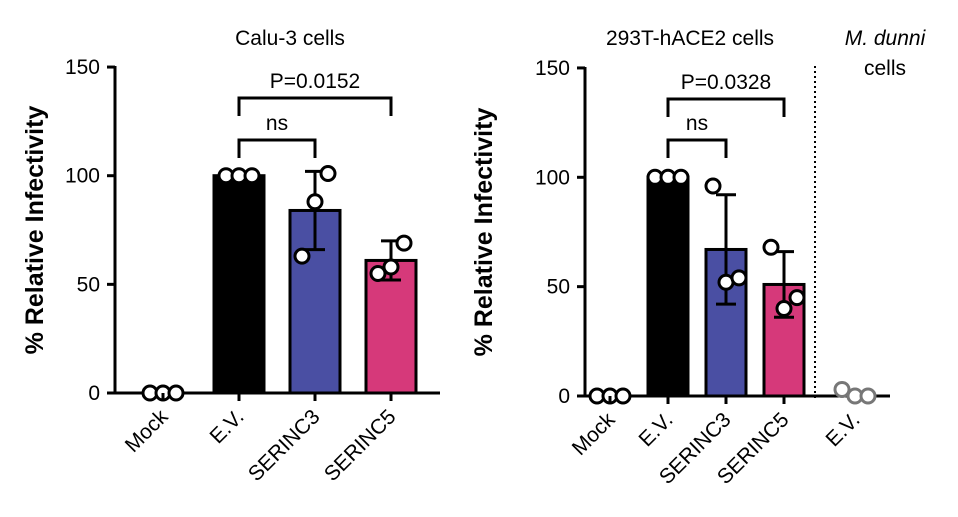  Describe the element at coordinates (315, 81) in the screenshot. I see `significance-label: P=0.0152` at that location.